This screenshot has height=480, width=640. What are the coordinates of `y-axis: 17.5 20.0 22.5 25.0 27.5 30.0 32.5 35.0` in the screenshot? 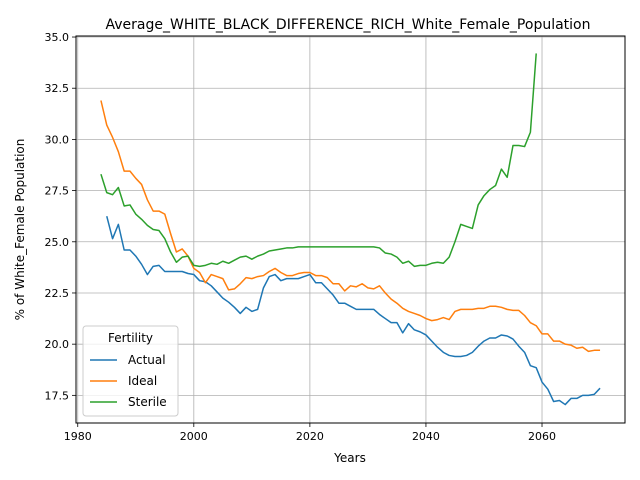 It's located at (60, 216).